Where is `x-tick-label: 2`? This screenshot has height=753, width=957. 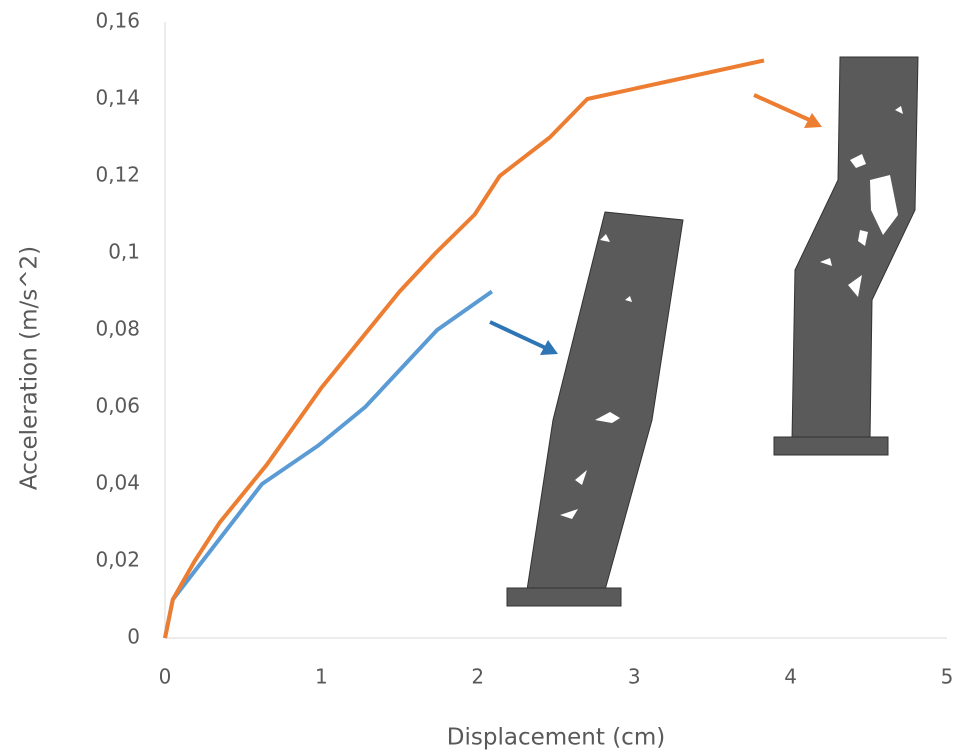 x-tick-label: 2 is located at coordinates (477, 677).